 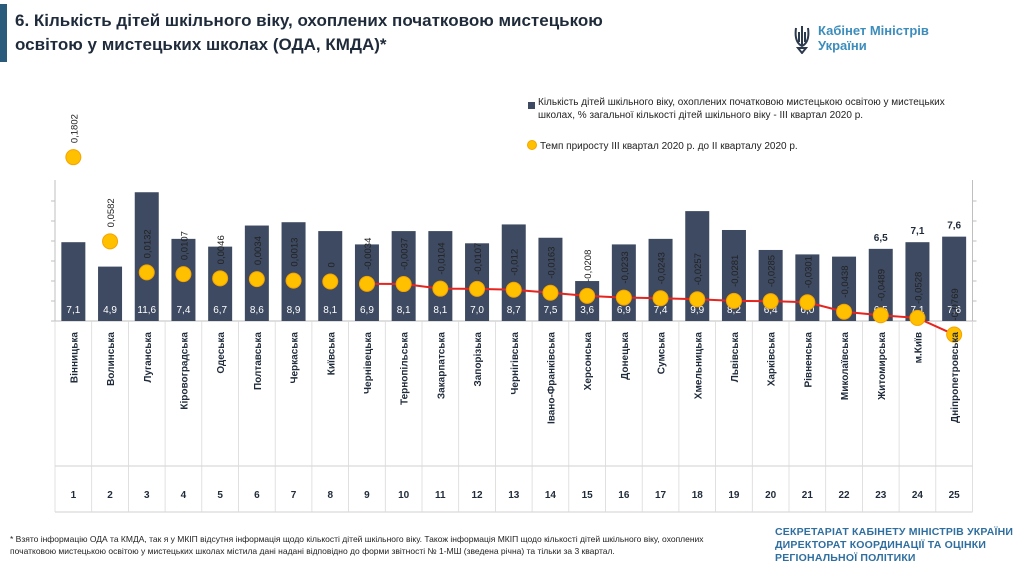 I want to click on category-label: Миколаївська, so click(x=845, y=366).